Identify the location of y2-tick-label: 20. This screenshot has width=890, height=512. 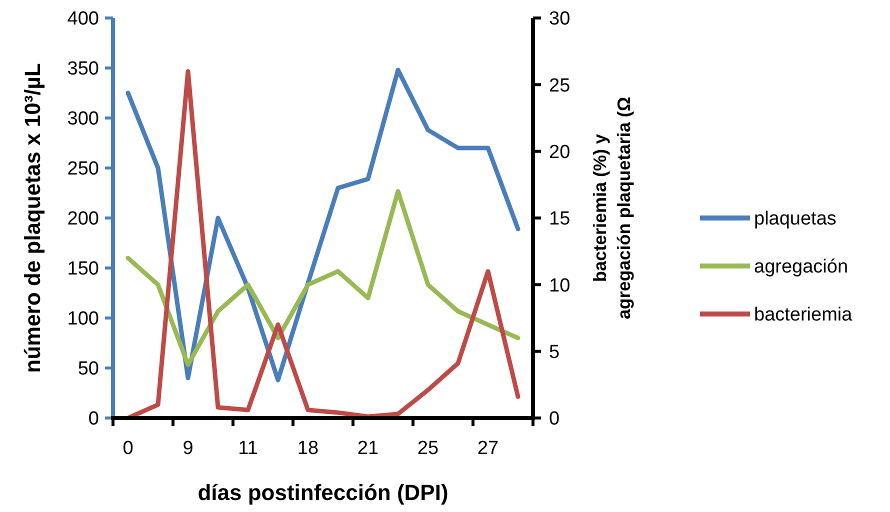
(559, 152).